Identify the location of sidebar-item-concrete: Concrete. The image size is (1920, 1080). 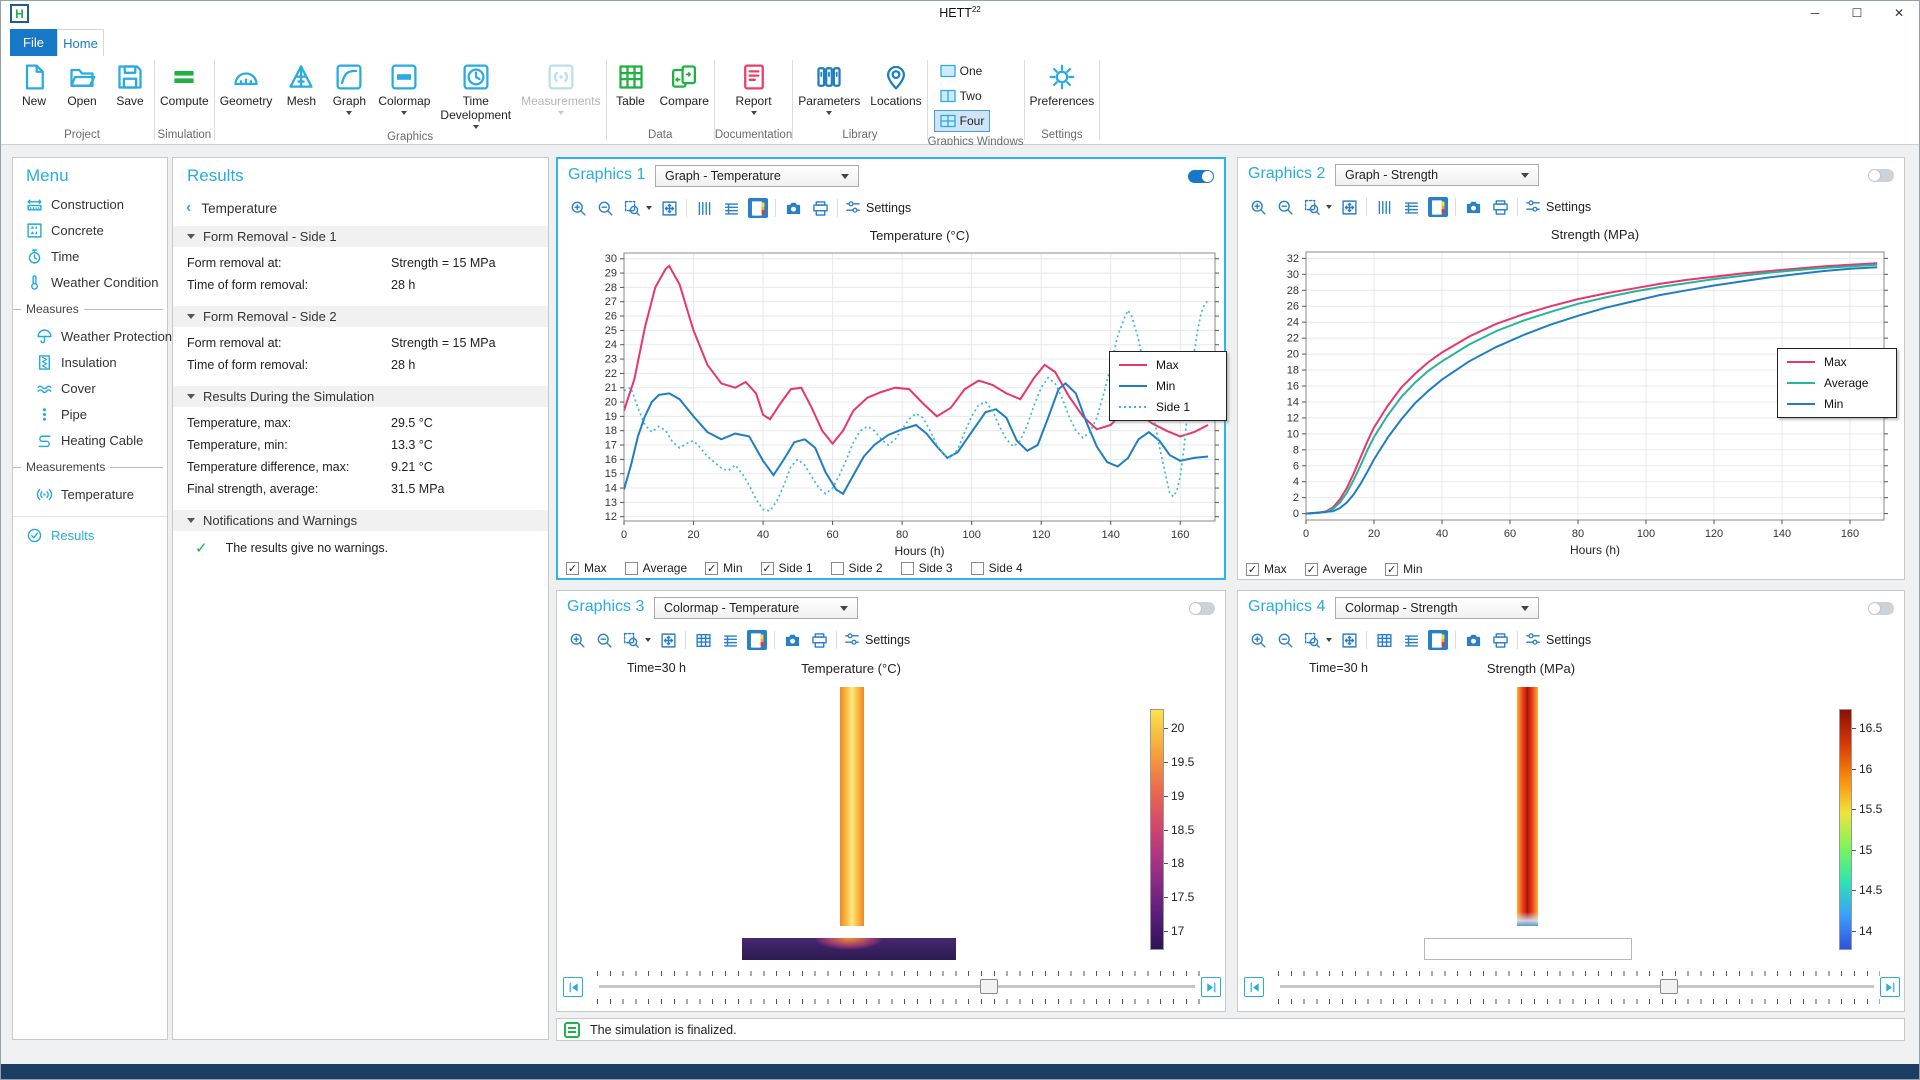
(102, 230).